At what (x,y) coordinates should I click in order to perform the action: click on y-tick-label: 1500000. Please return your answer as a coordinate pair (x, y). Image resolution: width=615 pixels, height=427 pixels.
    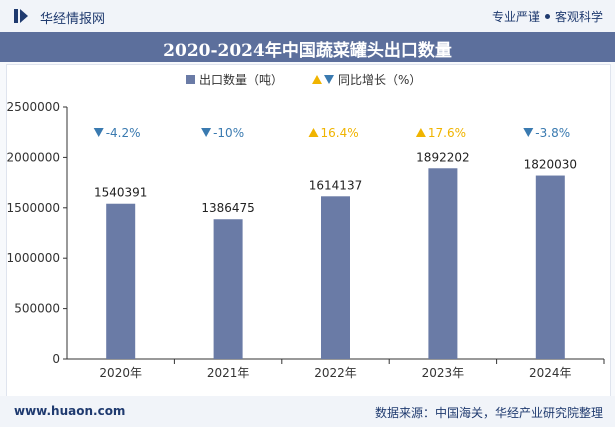
    Looking at the image, I should click on (33, 208).